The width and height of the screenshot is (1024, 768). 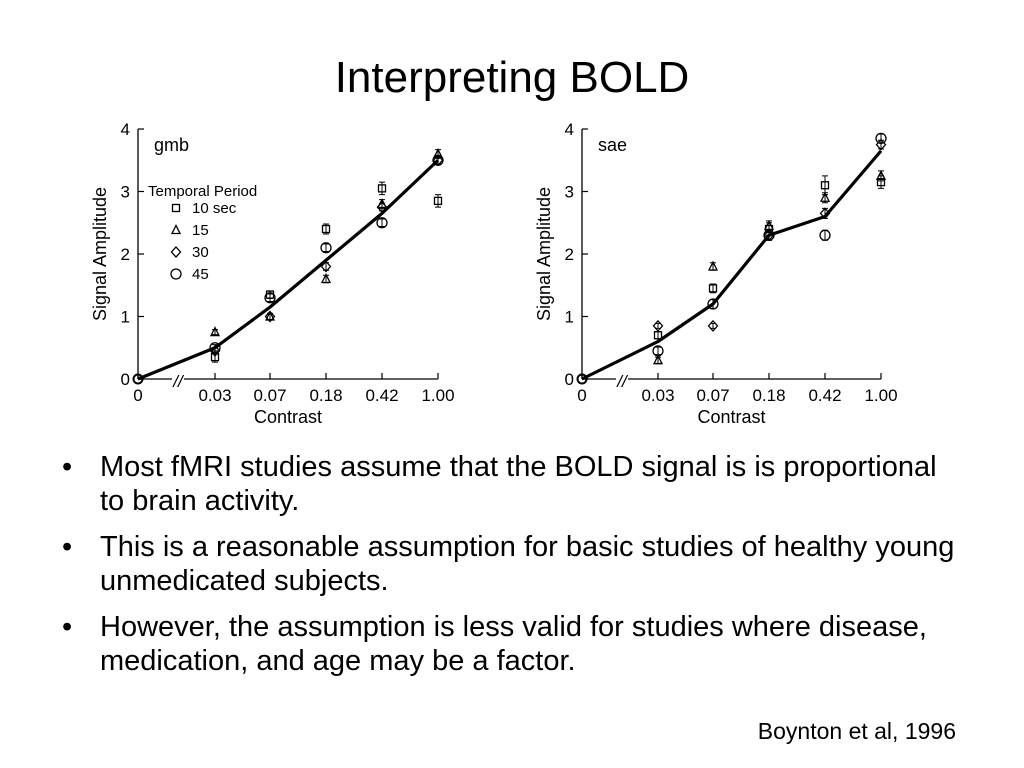 What do you see at coordinates (612, 145) in the screenshot?
I see `subject-label: sae` at bounding box center [612, 145].